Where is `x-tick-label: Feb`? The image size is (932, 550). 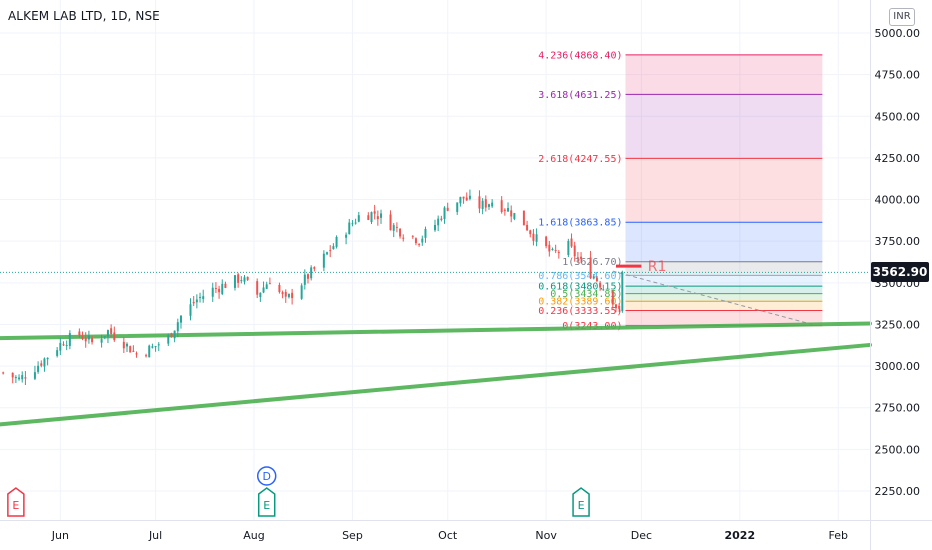 x-tick-label: Feb is located at coordinates (838, 535).